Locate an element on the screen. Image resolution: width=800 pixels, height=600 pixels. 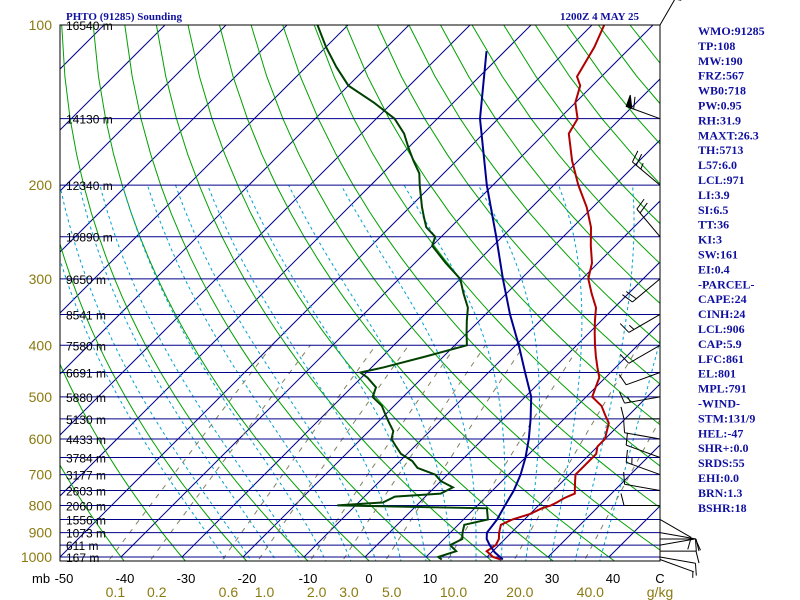
height-label: 14130 m is located at coordinates (89, 120).